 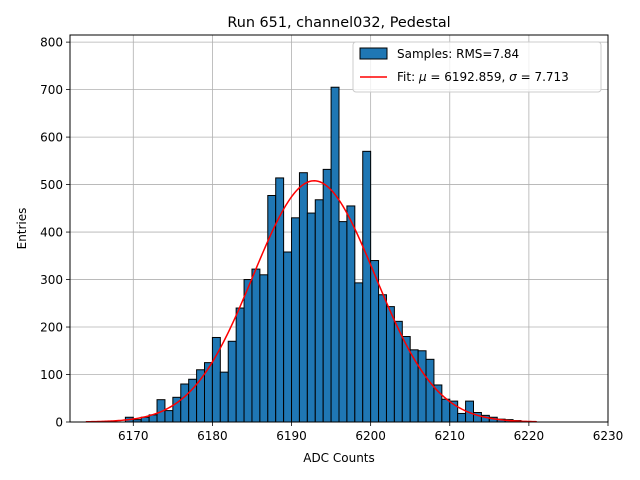 I want to click on x-tick-label: 6170, so click(x=133, y=436).